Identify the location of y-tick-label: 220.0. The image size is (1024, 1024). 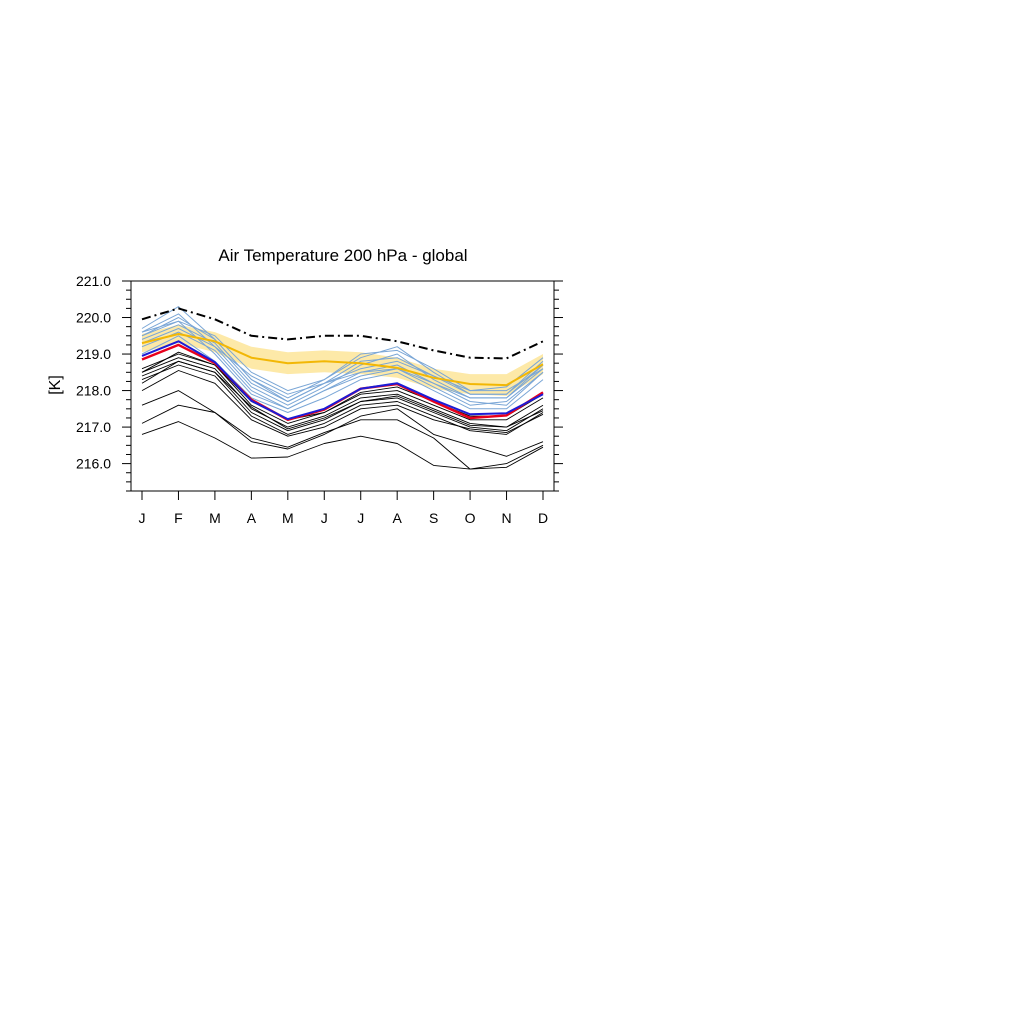
(93, 318).